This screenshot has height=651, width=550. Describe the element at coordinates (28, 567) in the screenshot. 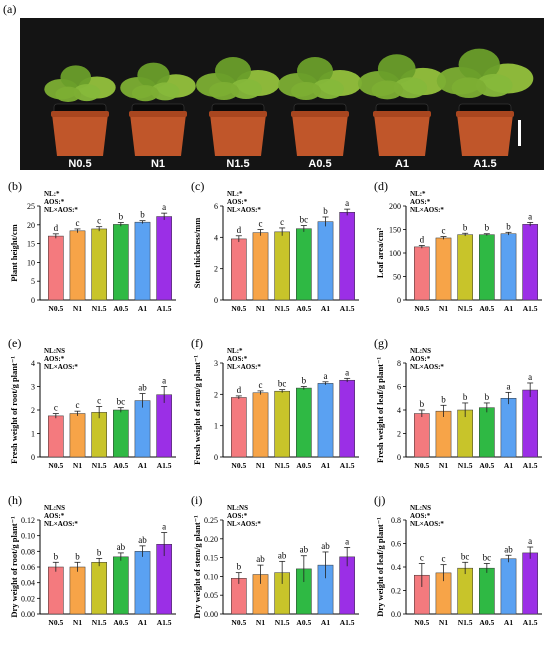

I see `y-tick-label: 0.06` at that location.